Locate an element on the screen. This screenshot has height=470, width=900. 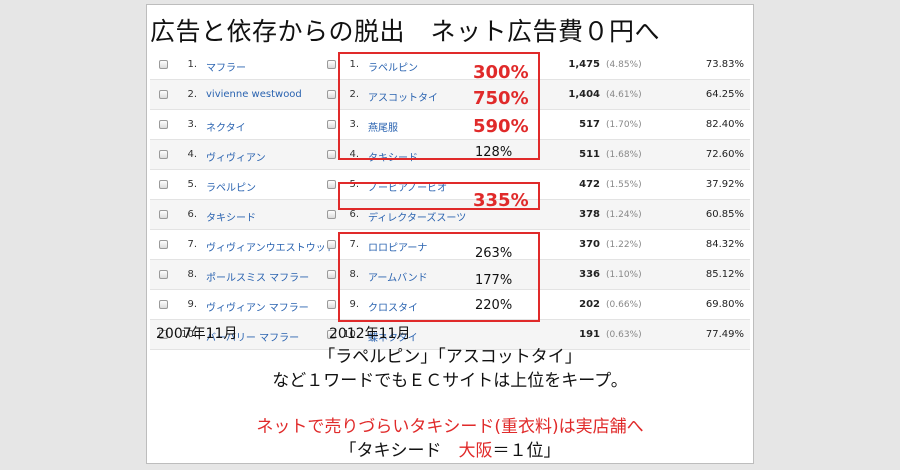
keyword-link: ディレクターズスーツ is located at coordinates (417, 218).